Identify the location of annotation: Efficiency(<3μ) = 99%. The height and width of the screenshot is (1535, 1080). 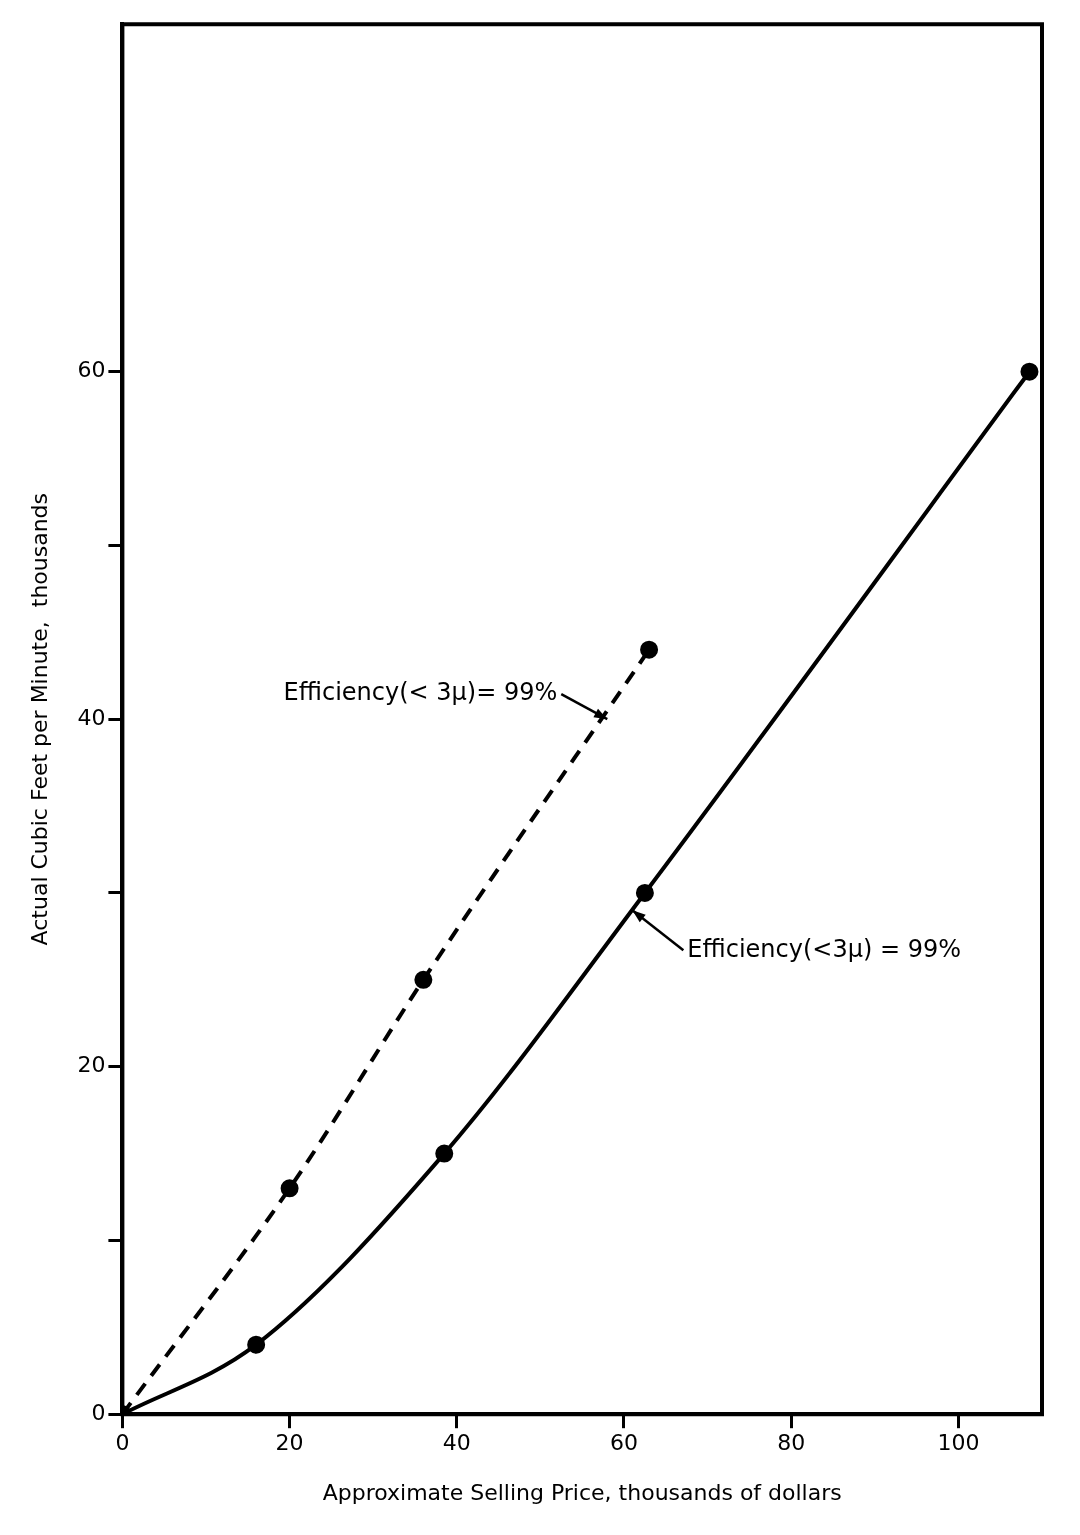
(824, 948).